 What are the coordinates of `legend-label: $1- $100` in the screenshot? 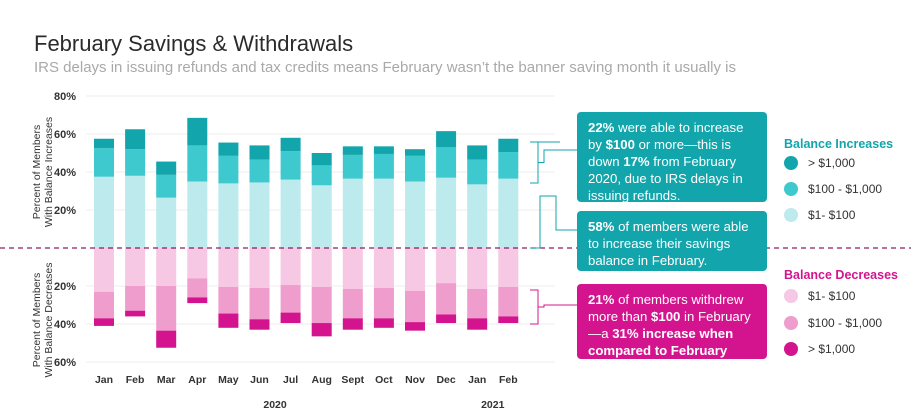 It's located at (832, 296).